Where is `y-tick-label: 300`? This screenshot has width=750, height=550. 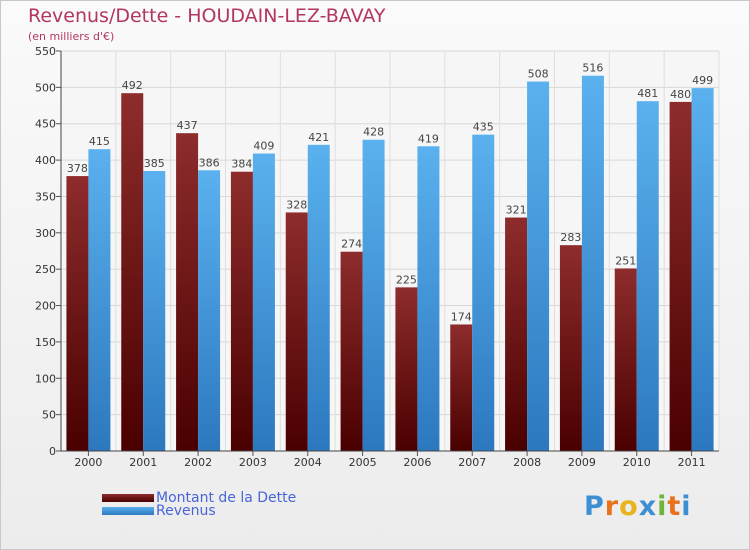
y-tick-label: 300 is located at coordinates (45, 233).